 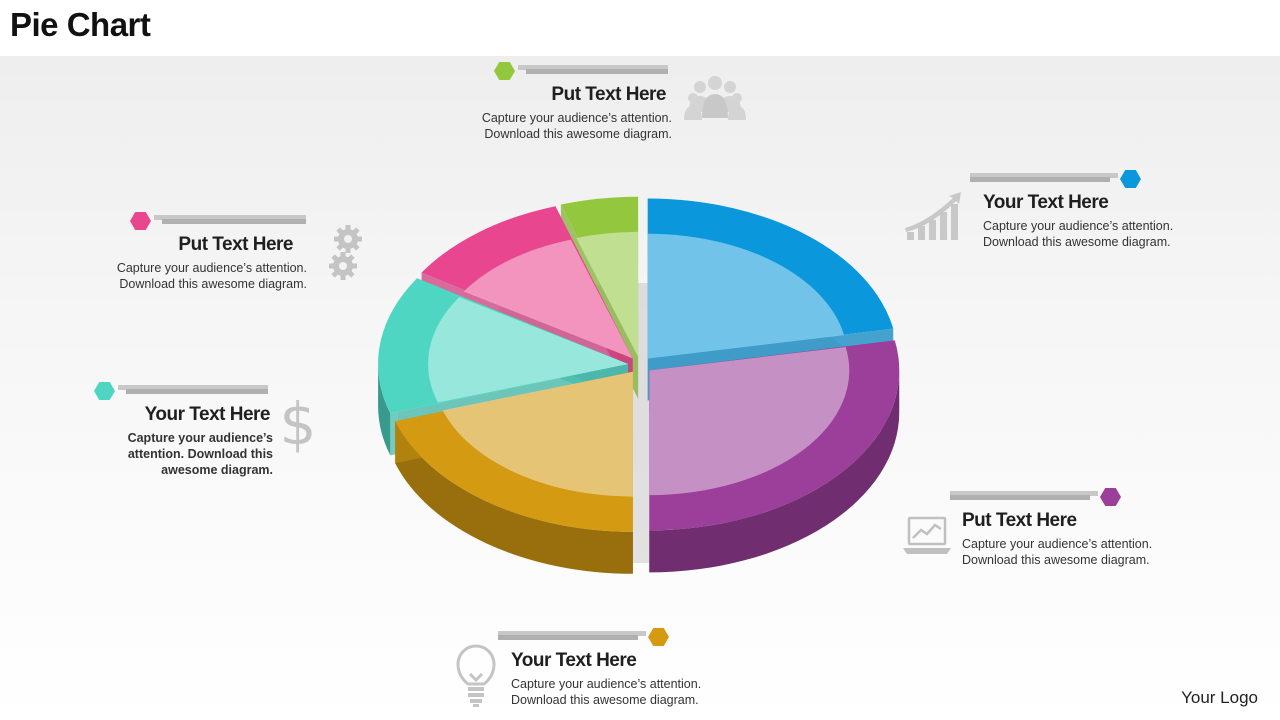 I want to click on logo-placeholder: Your Logo, so click(x=1219, y=697).